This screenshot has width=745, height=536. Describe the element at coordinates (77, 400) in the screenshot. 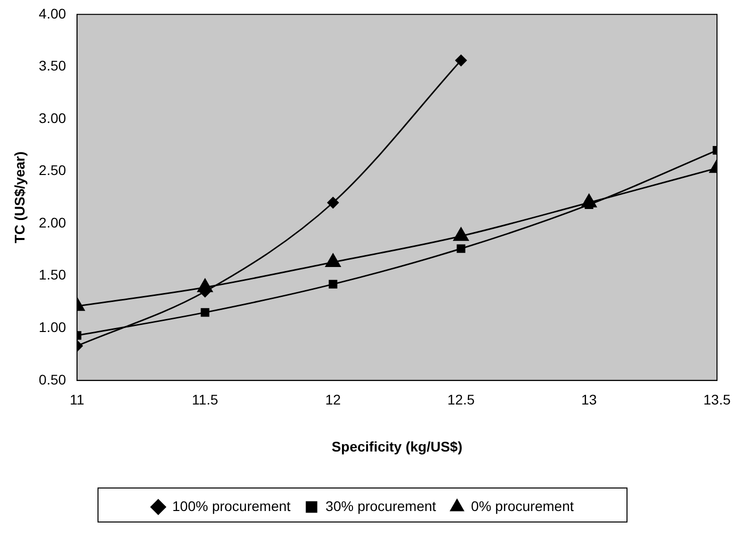

I see `x-tick-label: 11` at that location.